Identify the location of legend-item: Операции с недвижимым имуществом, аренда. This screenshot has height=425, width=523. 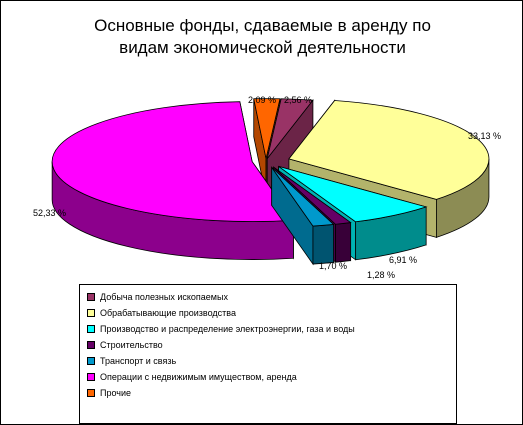
(192, 377).